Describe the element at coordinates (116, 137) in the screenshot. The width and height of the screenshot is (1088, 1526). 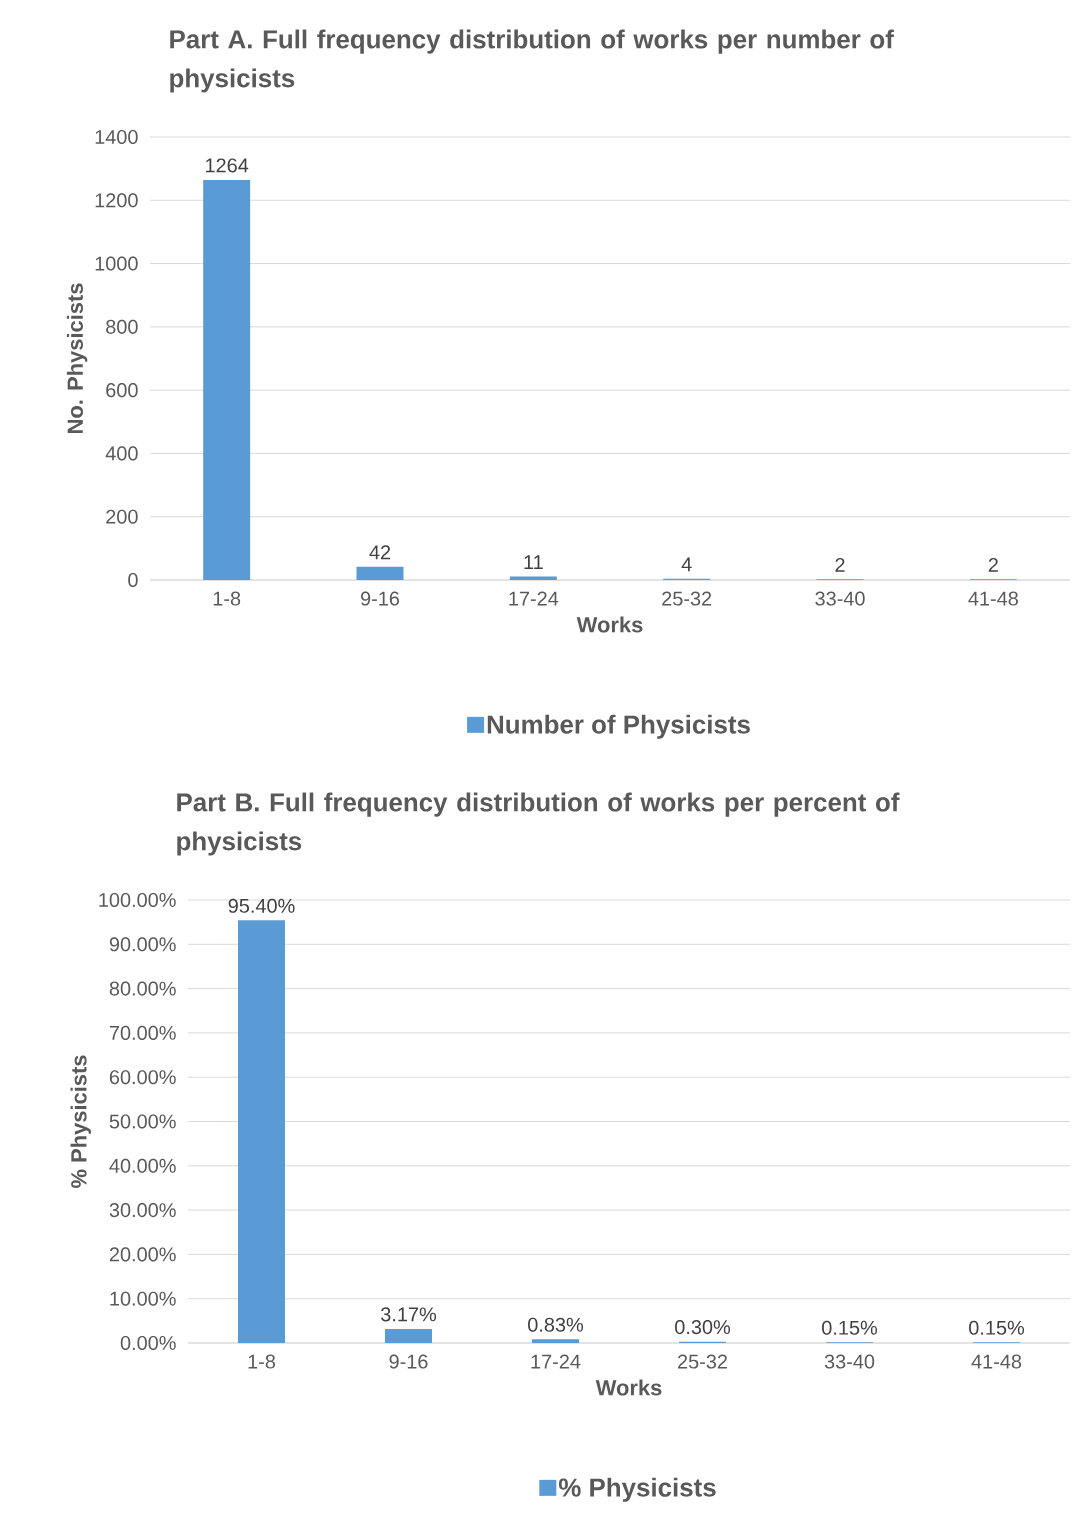
I see `y-tick-label: 1400` at that location.